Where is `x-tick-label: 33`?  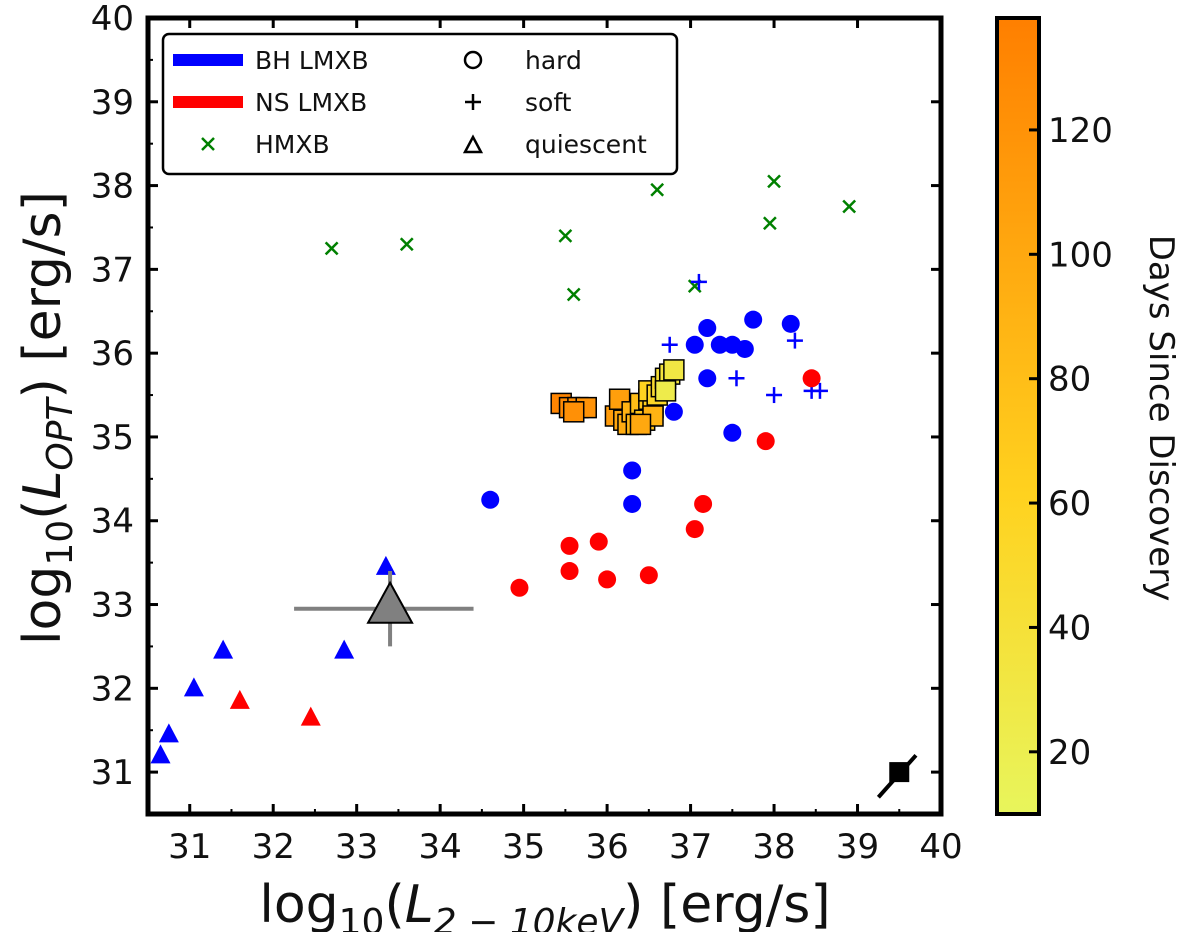
x-tick-label: 33 is located at coordinates (356, 847).